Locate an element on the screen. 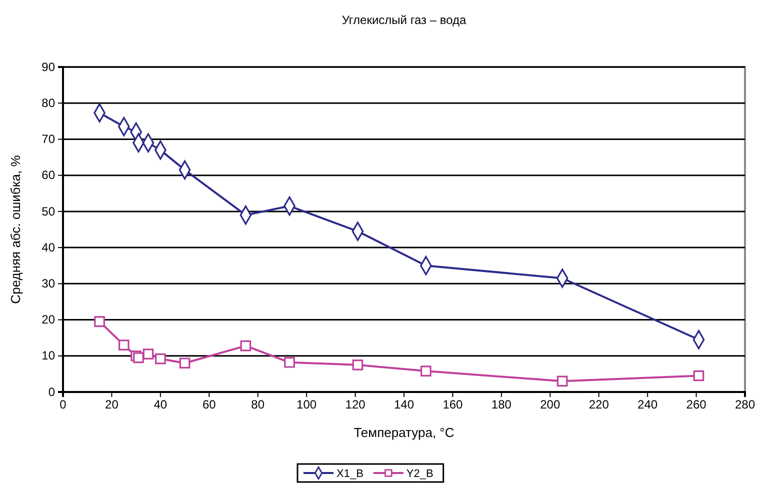 This screenshot has height=495, width=759. x-tick-label: 100 is located at coordinates (306, 405).